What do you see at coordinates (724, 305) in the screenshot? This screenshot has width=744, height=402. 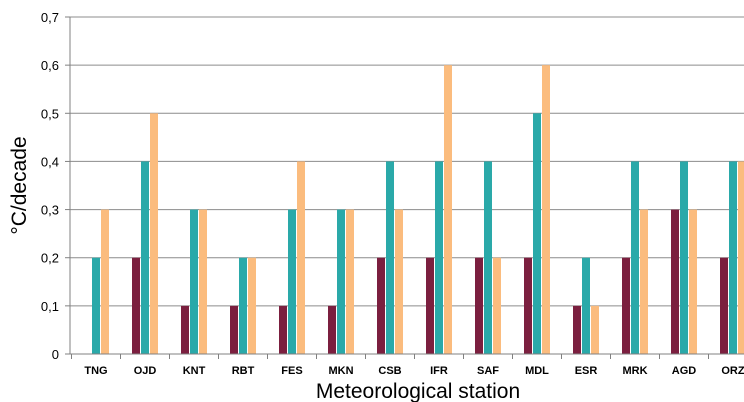 I see `bar-orz-s1` at bounding box center [724, 305].